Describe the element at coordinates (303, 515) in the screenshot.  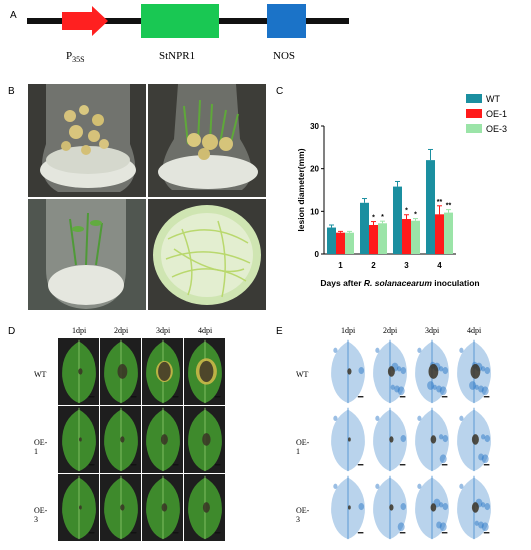
I see `panel_e-row-label-2: OE-3` at that location.